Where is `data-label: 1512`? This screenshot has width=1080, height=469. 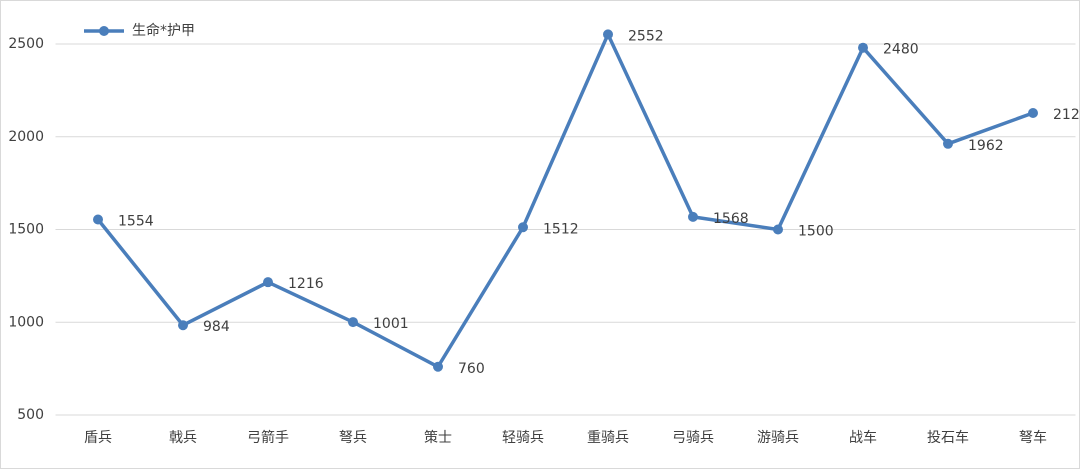 data-label: 1512 is located at coordinates (561, 229).